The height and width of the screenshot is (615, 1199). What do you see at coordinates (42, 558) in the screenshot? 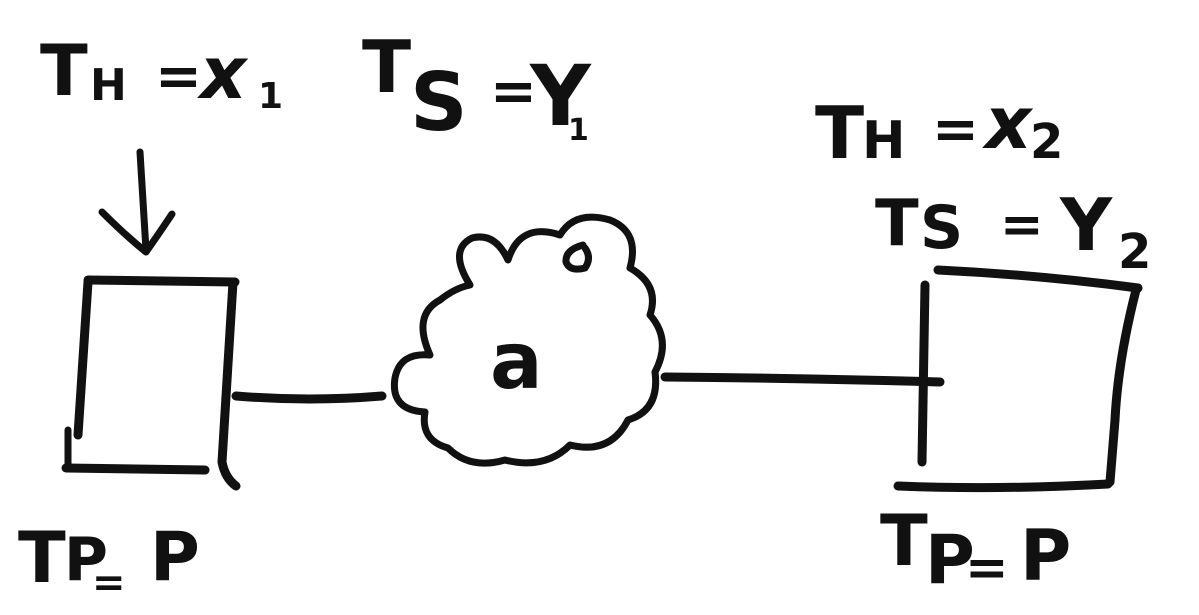
I see `left-tp-base: T` at bounding box center [42, 558].